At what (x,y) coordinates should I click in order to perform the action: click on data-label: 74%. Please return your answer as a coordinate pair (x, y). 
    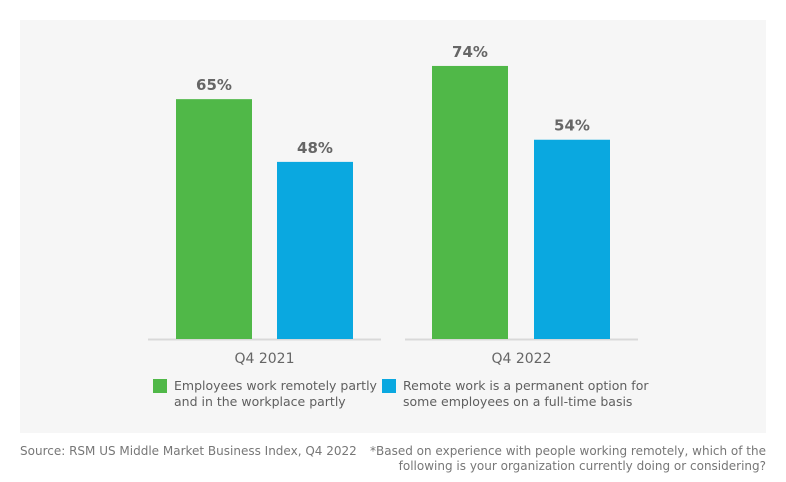
    Looking at the image, I should click on (470, 52).